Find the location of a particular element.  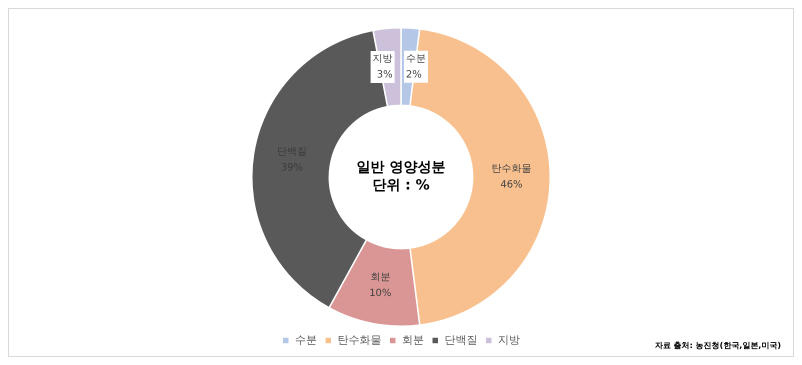

slice-label: 수분 is located at coordinates (416, 58).